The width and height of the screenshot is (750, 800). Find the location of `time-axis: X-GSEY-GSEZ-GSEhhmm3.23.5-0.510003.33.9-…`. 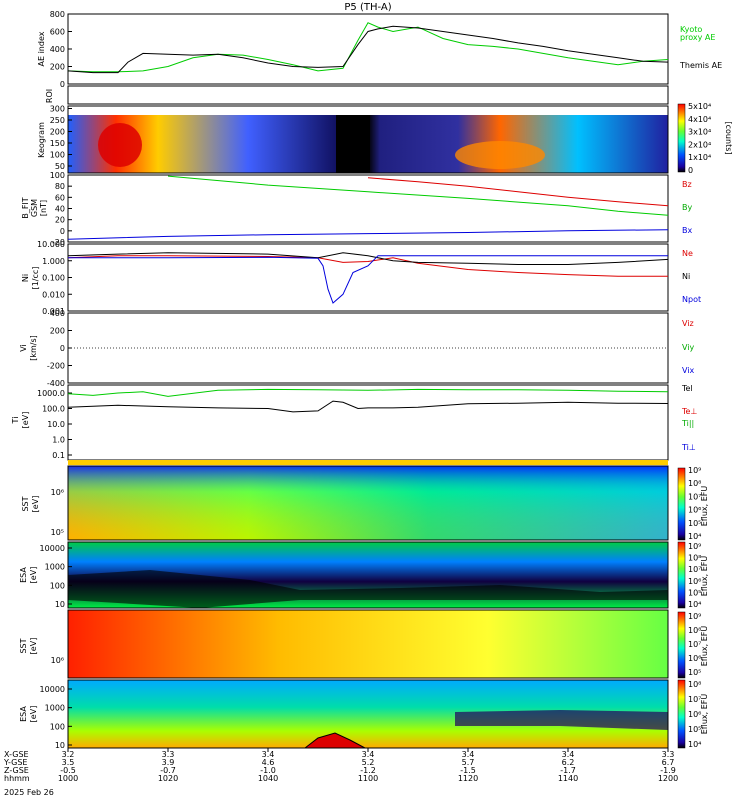

time-axis: X-GSEY-GSEZ-GSEhhmm3.23.5-0.510003.33.9-… is located at coordinates (340, 765).